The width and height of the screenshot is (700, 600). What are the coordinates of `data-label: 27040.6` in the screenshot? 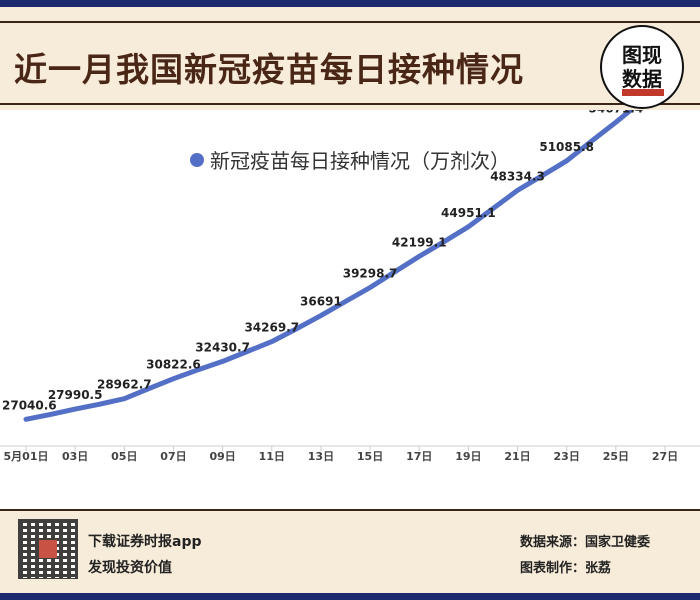 It's located at (29, 405).